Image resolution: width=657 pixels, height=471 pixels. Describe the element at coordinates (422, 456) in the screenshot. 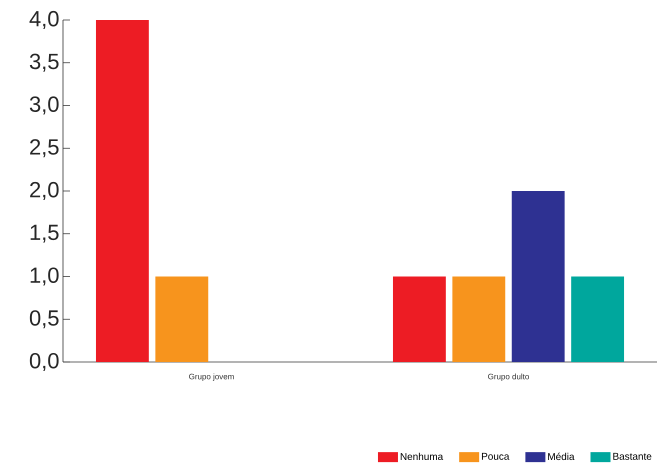

I see `legend-label: Nenhuma` at that location.